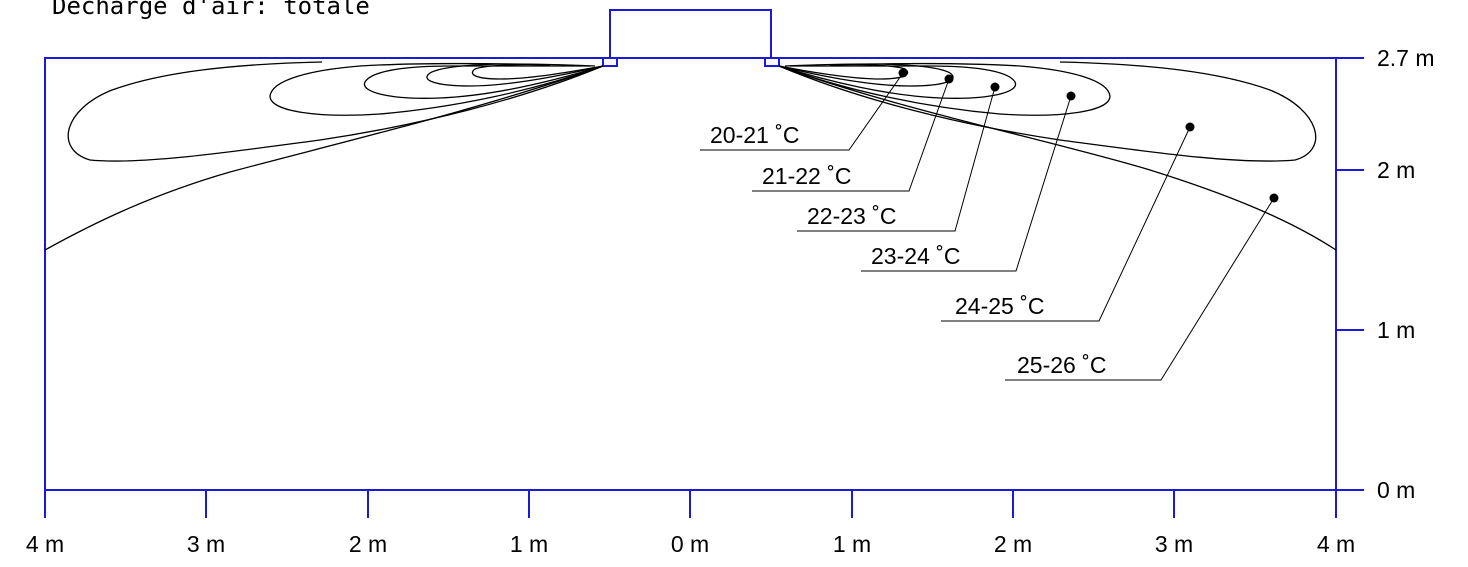 This screenshot has width=1468, height=567. What do you see at coordinates (1406, 58) in the screenshot?
I see `y-tick-label-3: 2.7 m` at bounding box center [1406, 58].